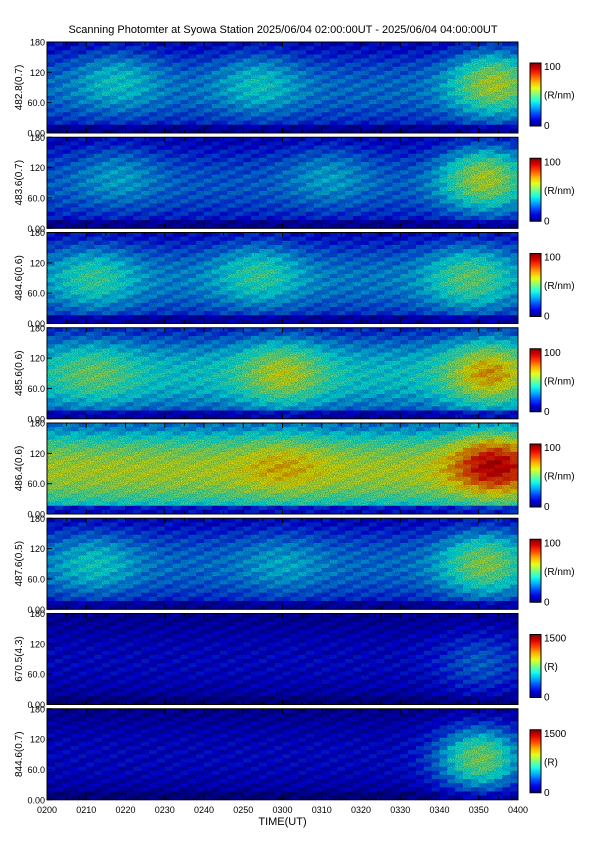  Describe the element at coordinates (19, 278) in the screenshot. I see `y-axis-label: 484.6(0.6)` at that location.